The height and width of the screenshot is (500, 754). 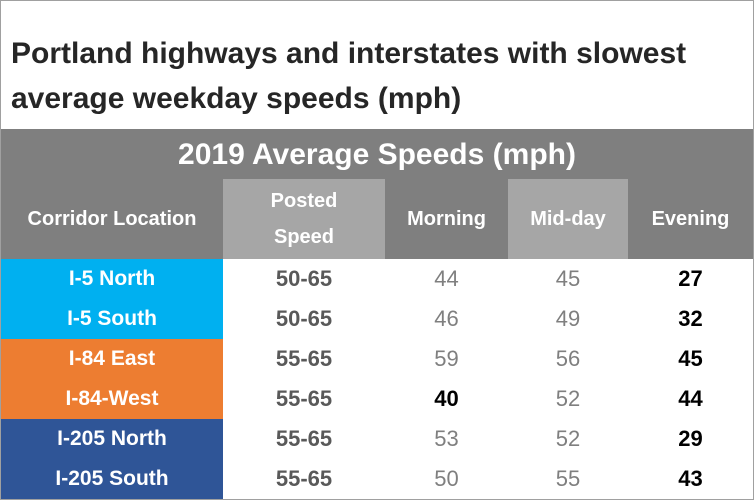 I want to click on corridor-cell: I-84 East, so click(x=112, y=359).